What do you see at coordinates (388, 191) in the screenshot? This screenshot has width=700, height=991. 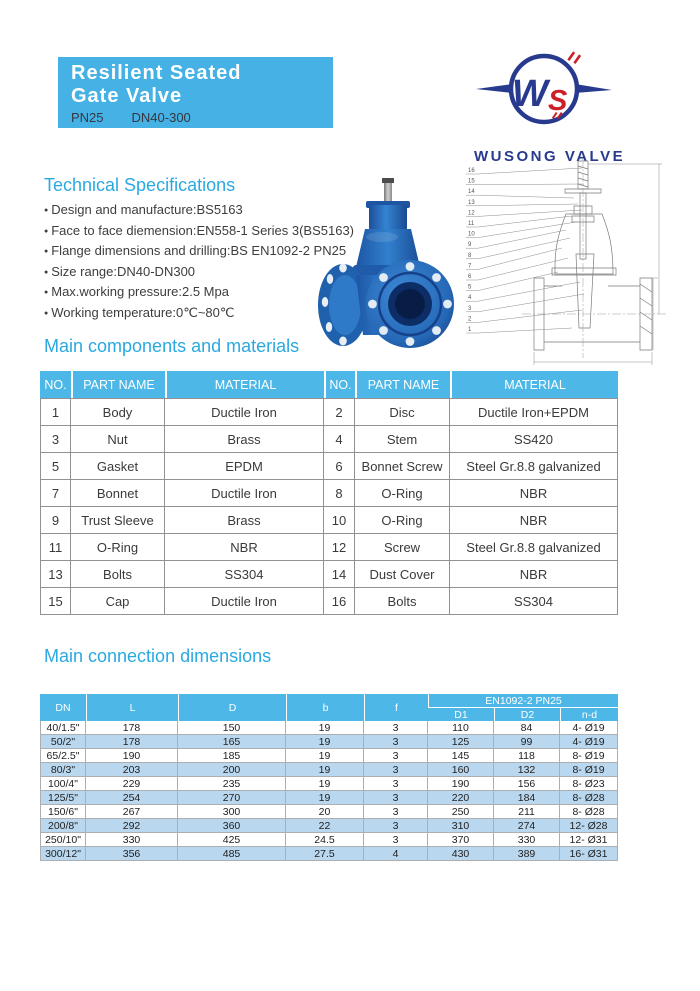 I see `valve-stem` at bounding box center [388, 191].